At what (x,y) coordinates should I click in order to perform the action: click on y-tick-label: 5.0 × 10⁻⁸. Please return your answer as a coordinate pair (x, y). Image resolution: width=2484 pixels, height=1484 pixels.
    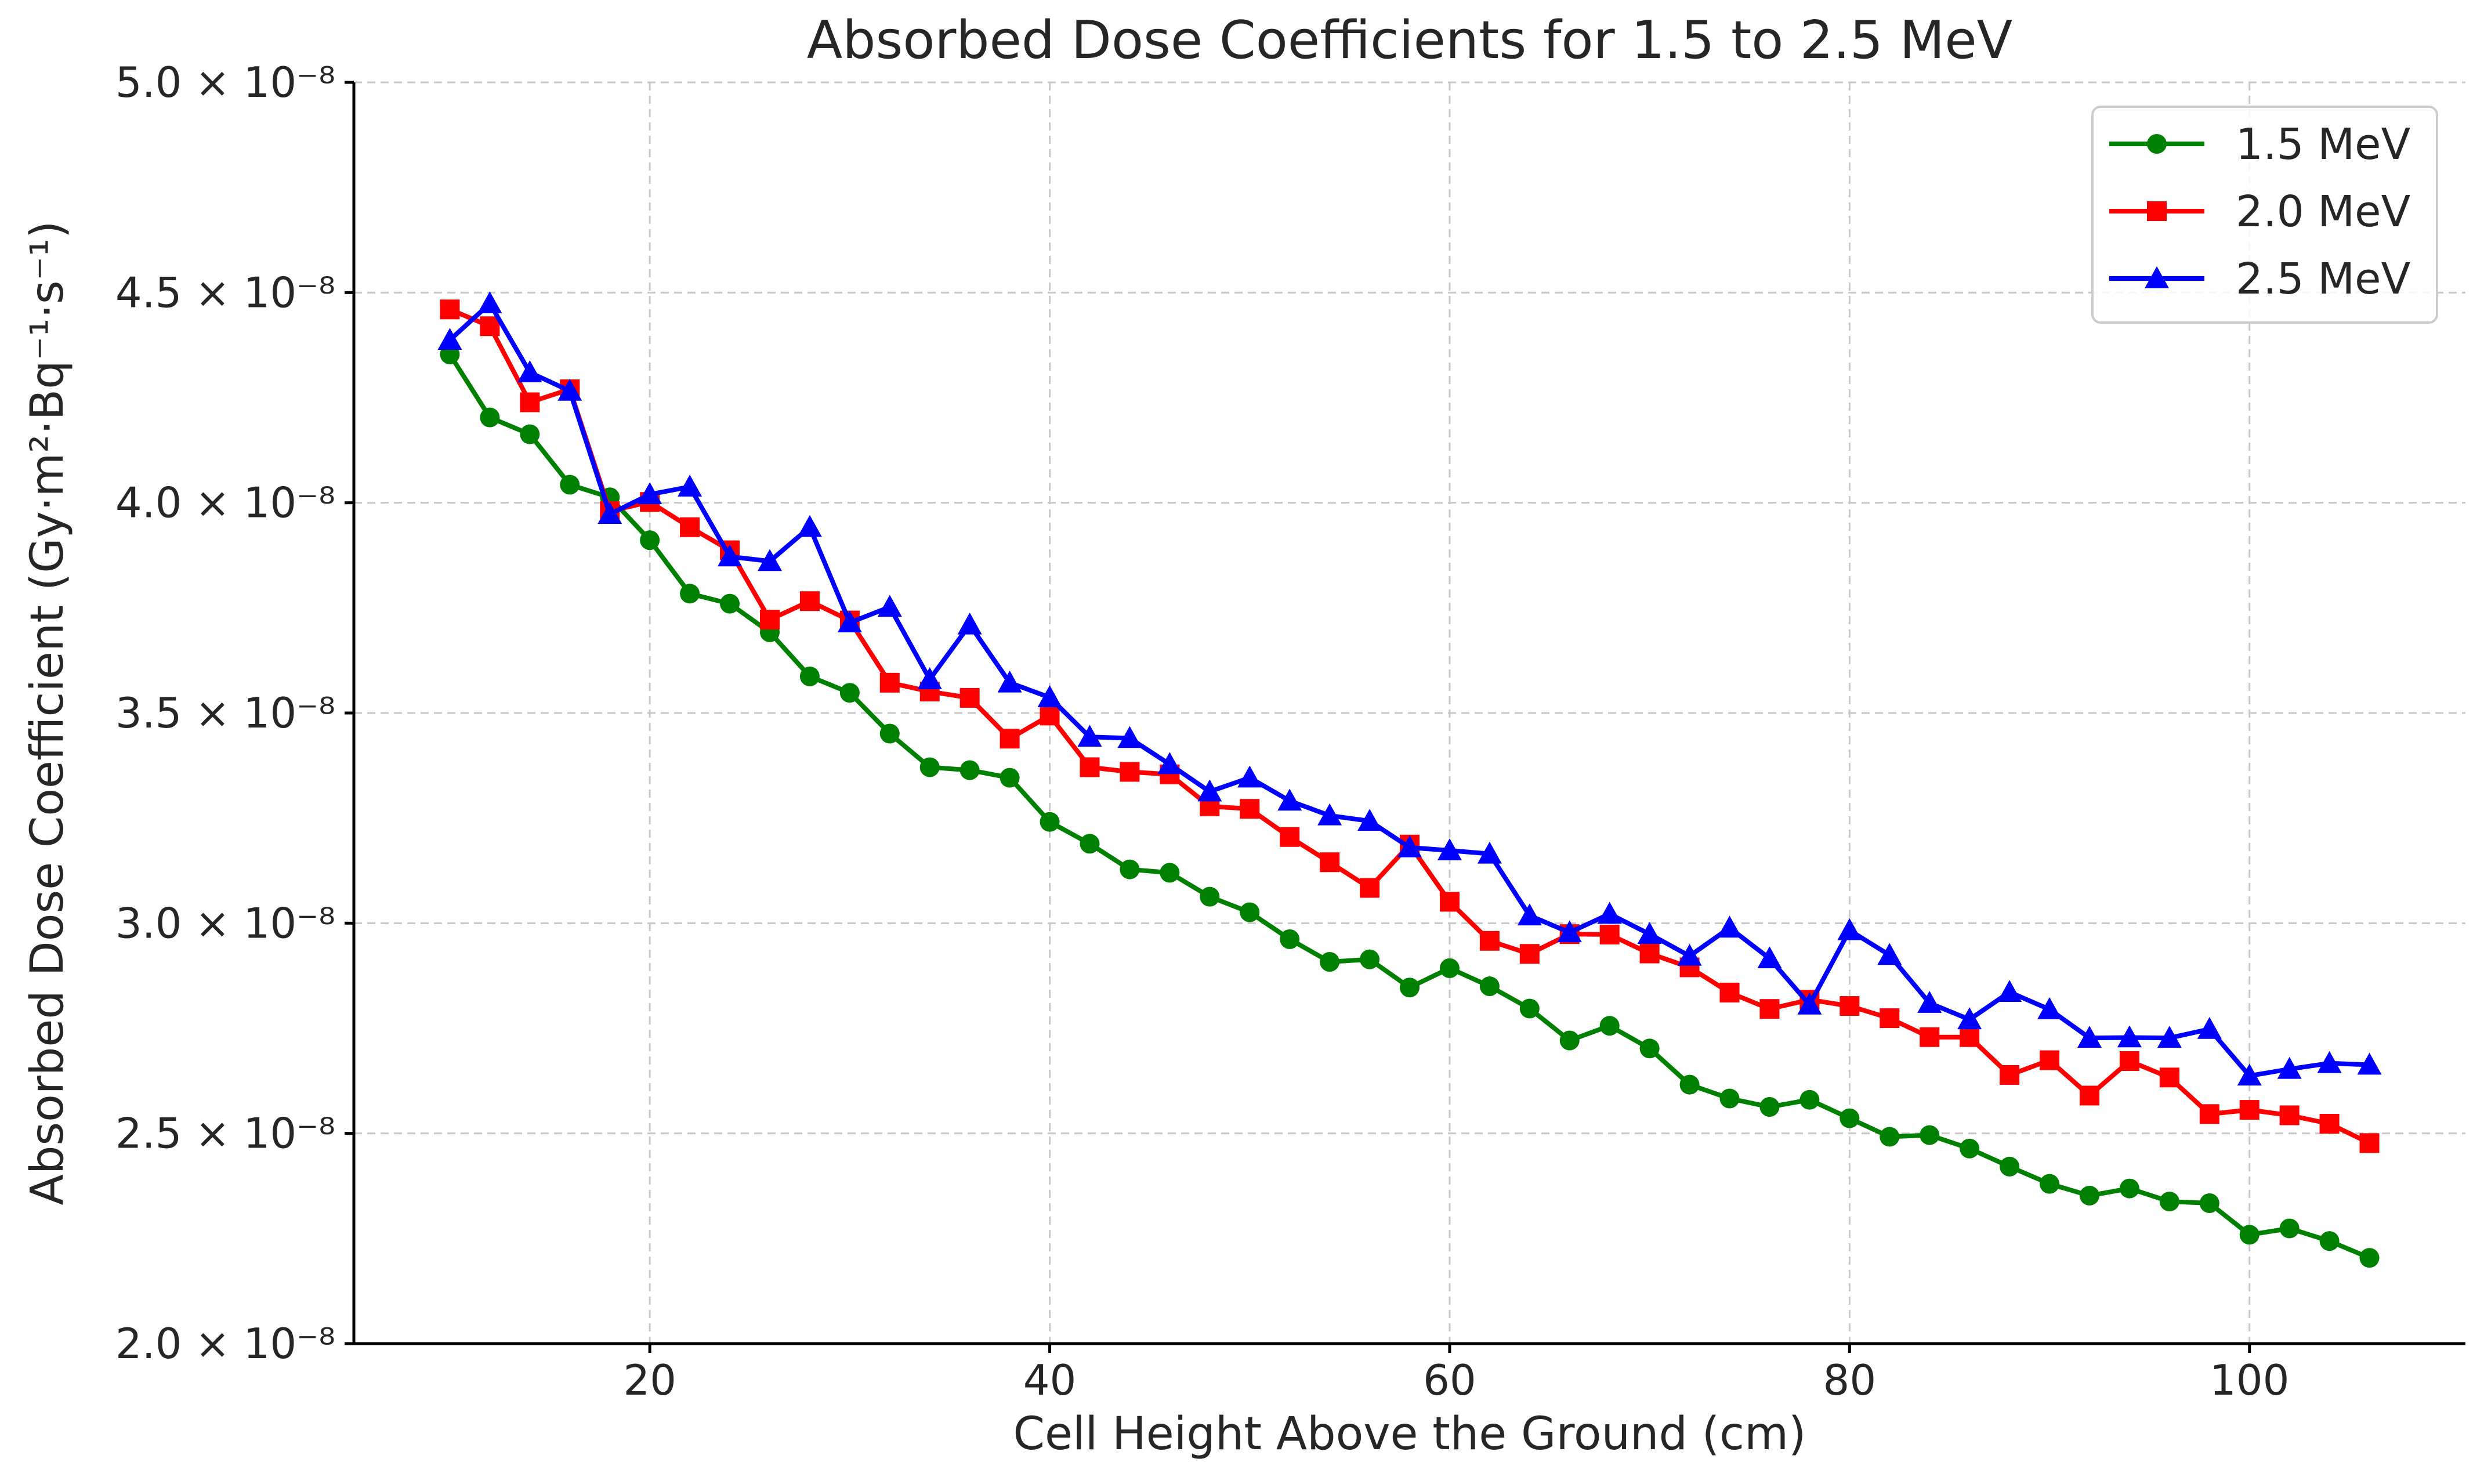
    Looking at the image, I should click on (225, 82).